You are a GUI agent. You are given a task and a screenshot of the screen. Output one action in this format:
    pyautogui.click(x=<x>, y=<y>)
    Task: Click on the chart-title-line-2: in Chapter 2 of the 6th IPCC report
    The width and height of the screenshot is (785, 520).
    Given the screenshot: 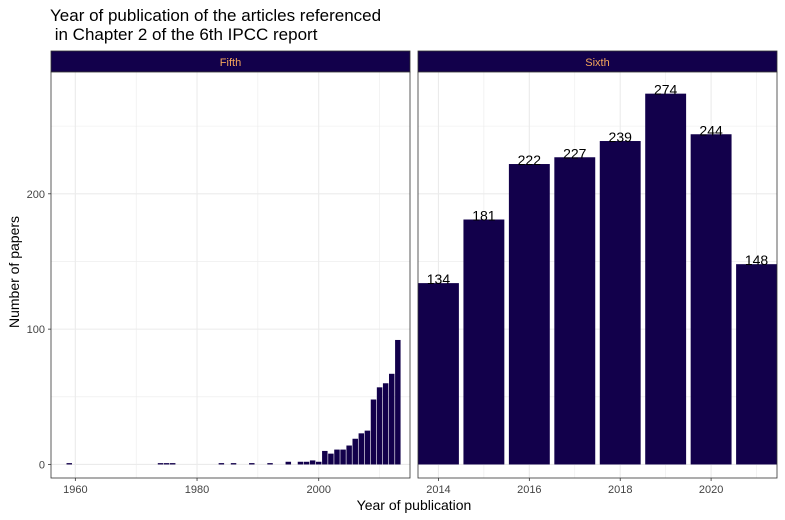 What is the action you would take?
    pyautogui.click(x=184, y=34)
    